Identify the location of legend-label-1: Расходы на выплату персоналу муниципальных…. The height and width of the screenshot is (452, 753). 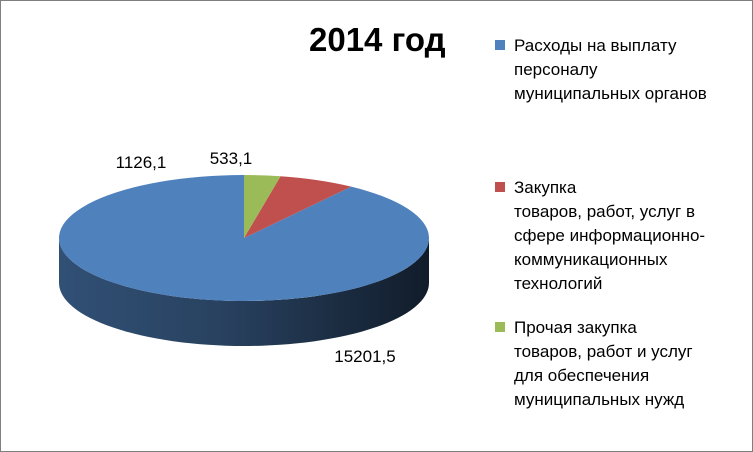
(632, 70).